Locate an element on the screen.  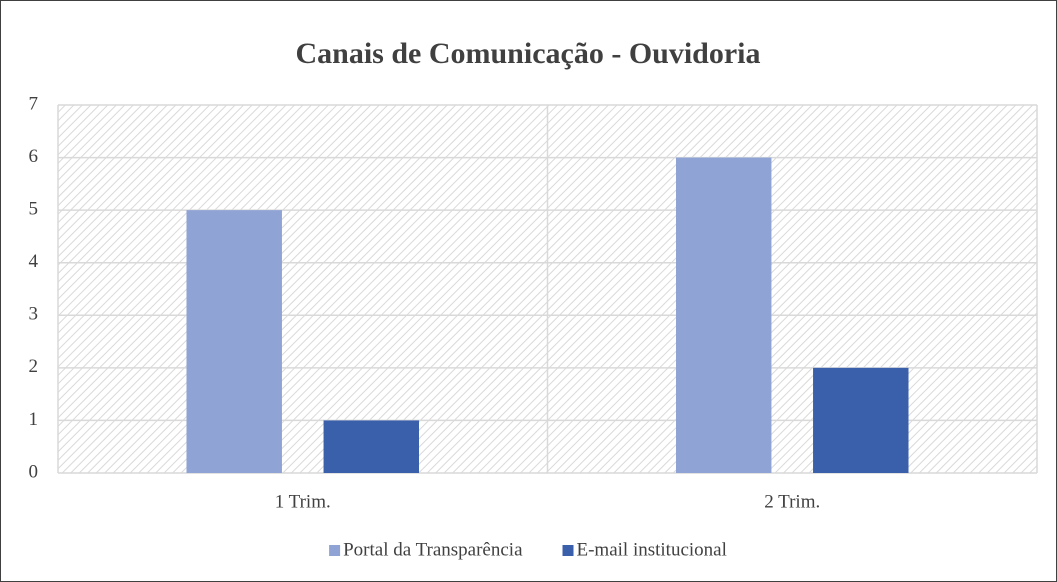
y-tick-label: 1 is located at coordinates (34, 419).